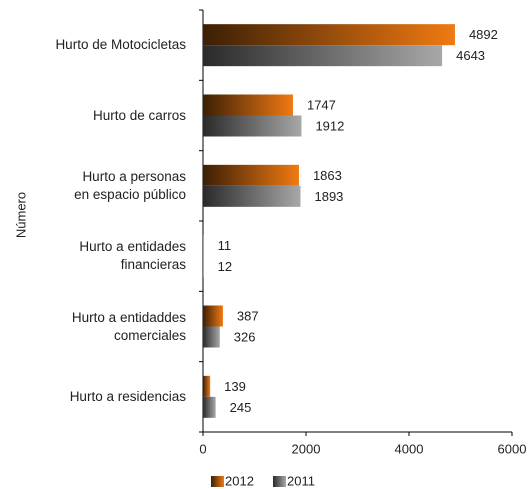 The height and width of the screenshot is (489, 531). Describe the element at coordinates (321, 104) in the screenshot. I see `data-label: 1747` at that location.